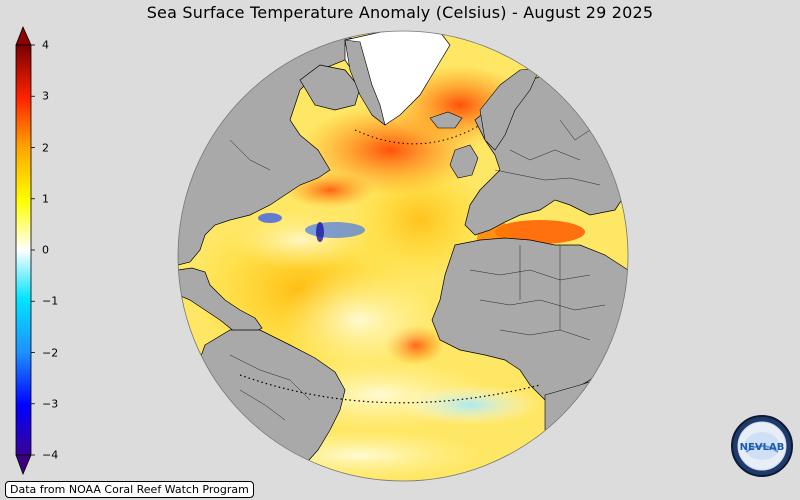 This screenshot has width=800, height=500. What do you see at coordinates (45, 45) in the screenshot?
I see `colorbar-tick-label: 4` at bounding box center [45, 45].